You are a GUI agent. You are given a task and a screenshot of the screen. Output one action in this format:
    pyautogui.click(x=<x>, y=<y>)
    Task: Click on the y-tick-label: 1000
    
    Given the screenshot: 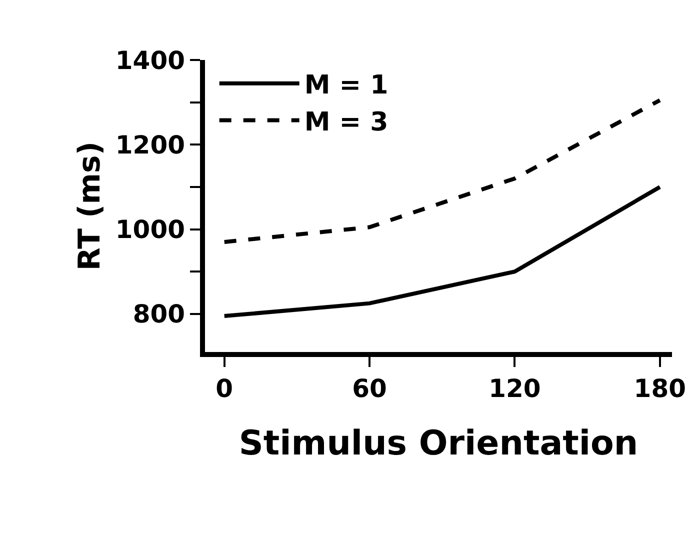 What is the action you would take?
    pyautogui.click(x=150, y=229)
    